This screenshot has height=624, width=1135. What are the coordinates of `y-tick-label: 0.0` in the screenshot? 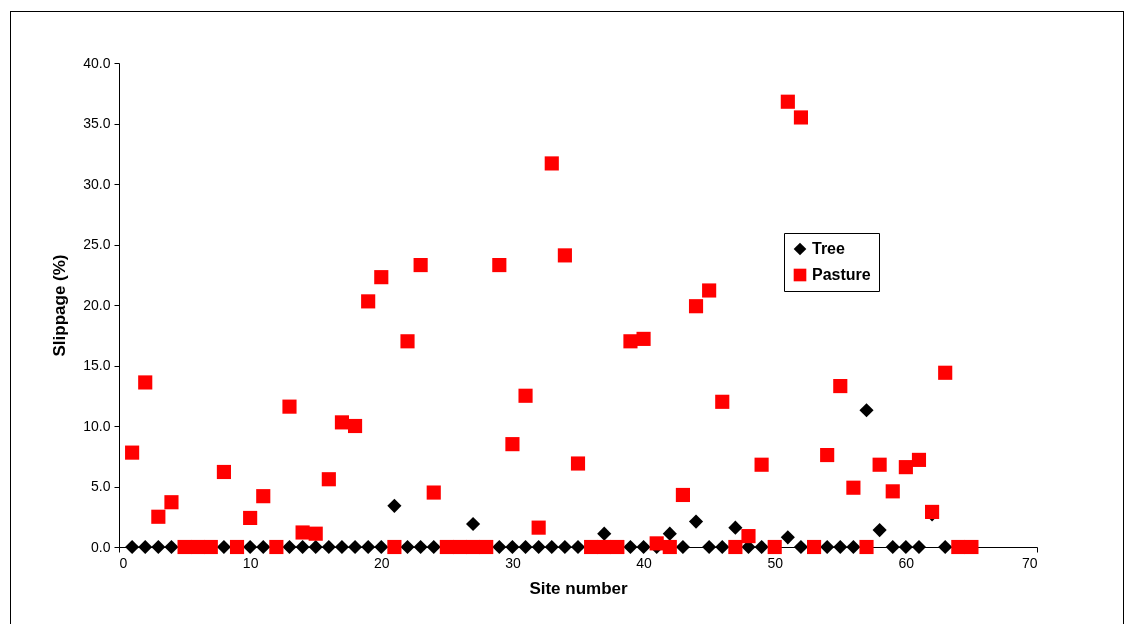 It's located at (101, 546).